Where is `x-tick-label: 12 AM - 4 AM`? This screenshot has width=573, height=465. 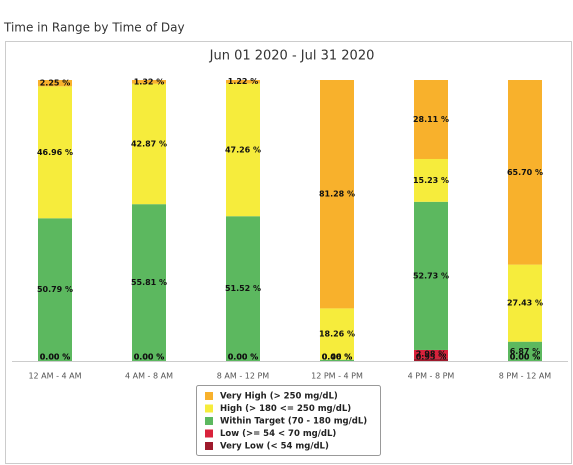
x-tick-label: 12 AM - 4 AM is located at coordinates (54, 376).